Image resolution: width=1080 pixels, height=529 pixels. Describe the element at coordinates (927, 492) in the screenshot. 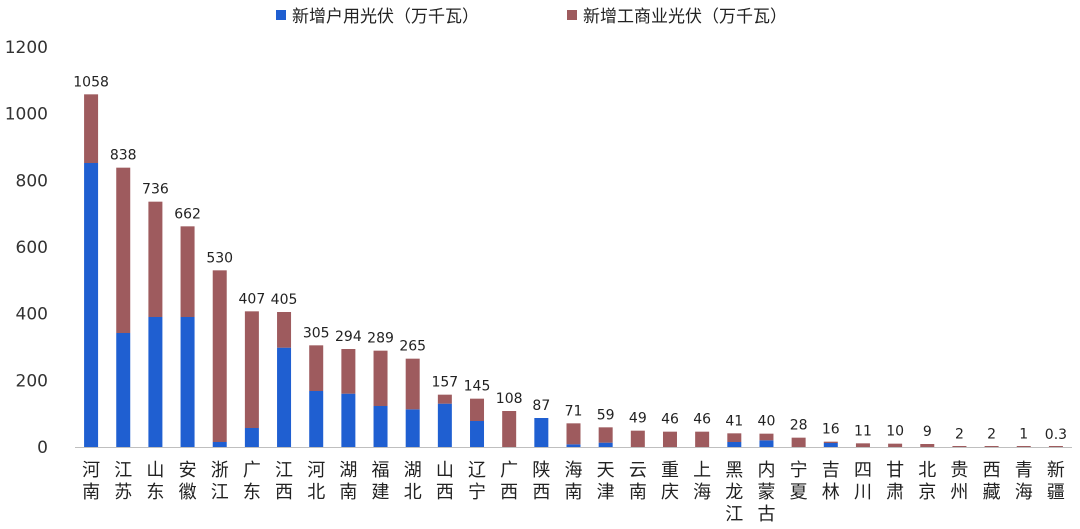

I see `x-tick-label: 京` at that location.